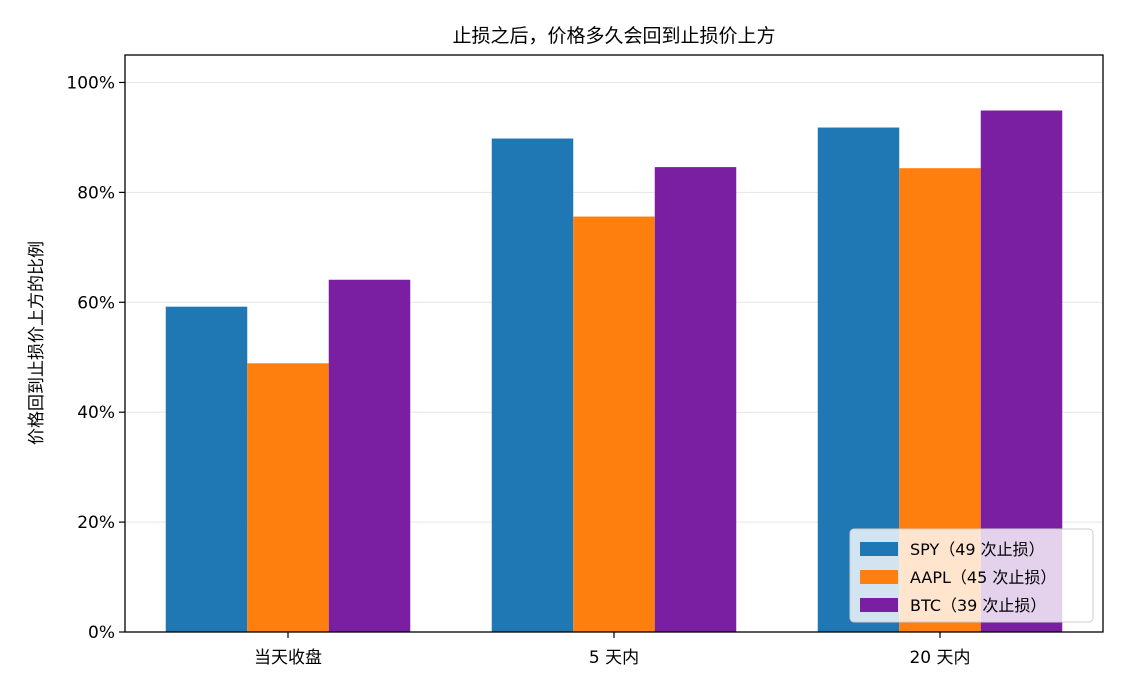 This screenshot has height=690, width=1125. Describe the element at coordinates (939, 658) in the screenshot. I see `x-tick-label: 20 天内` at that location.